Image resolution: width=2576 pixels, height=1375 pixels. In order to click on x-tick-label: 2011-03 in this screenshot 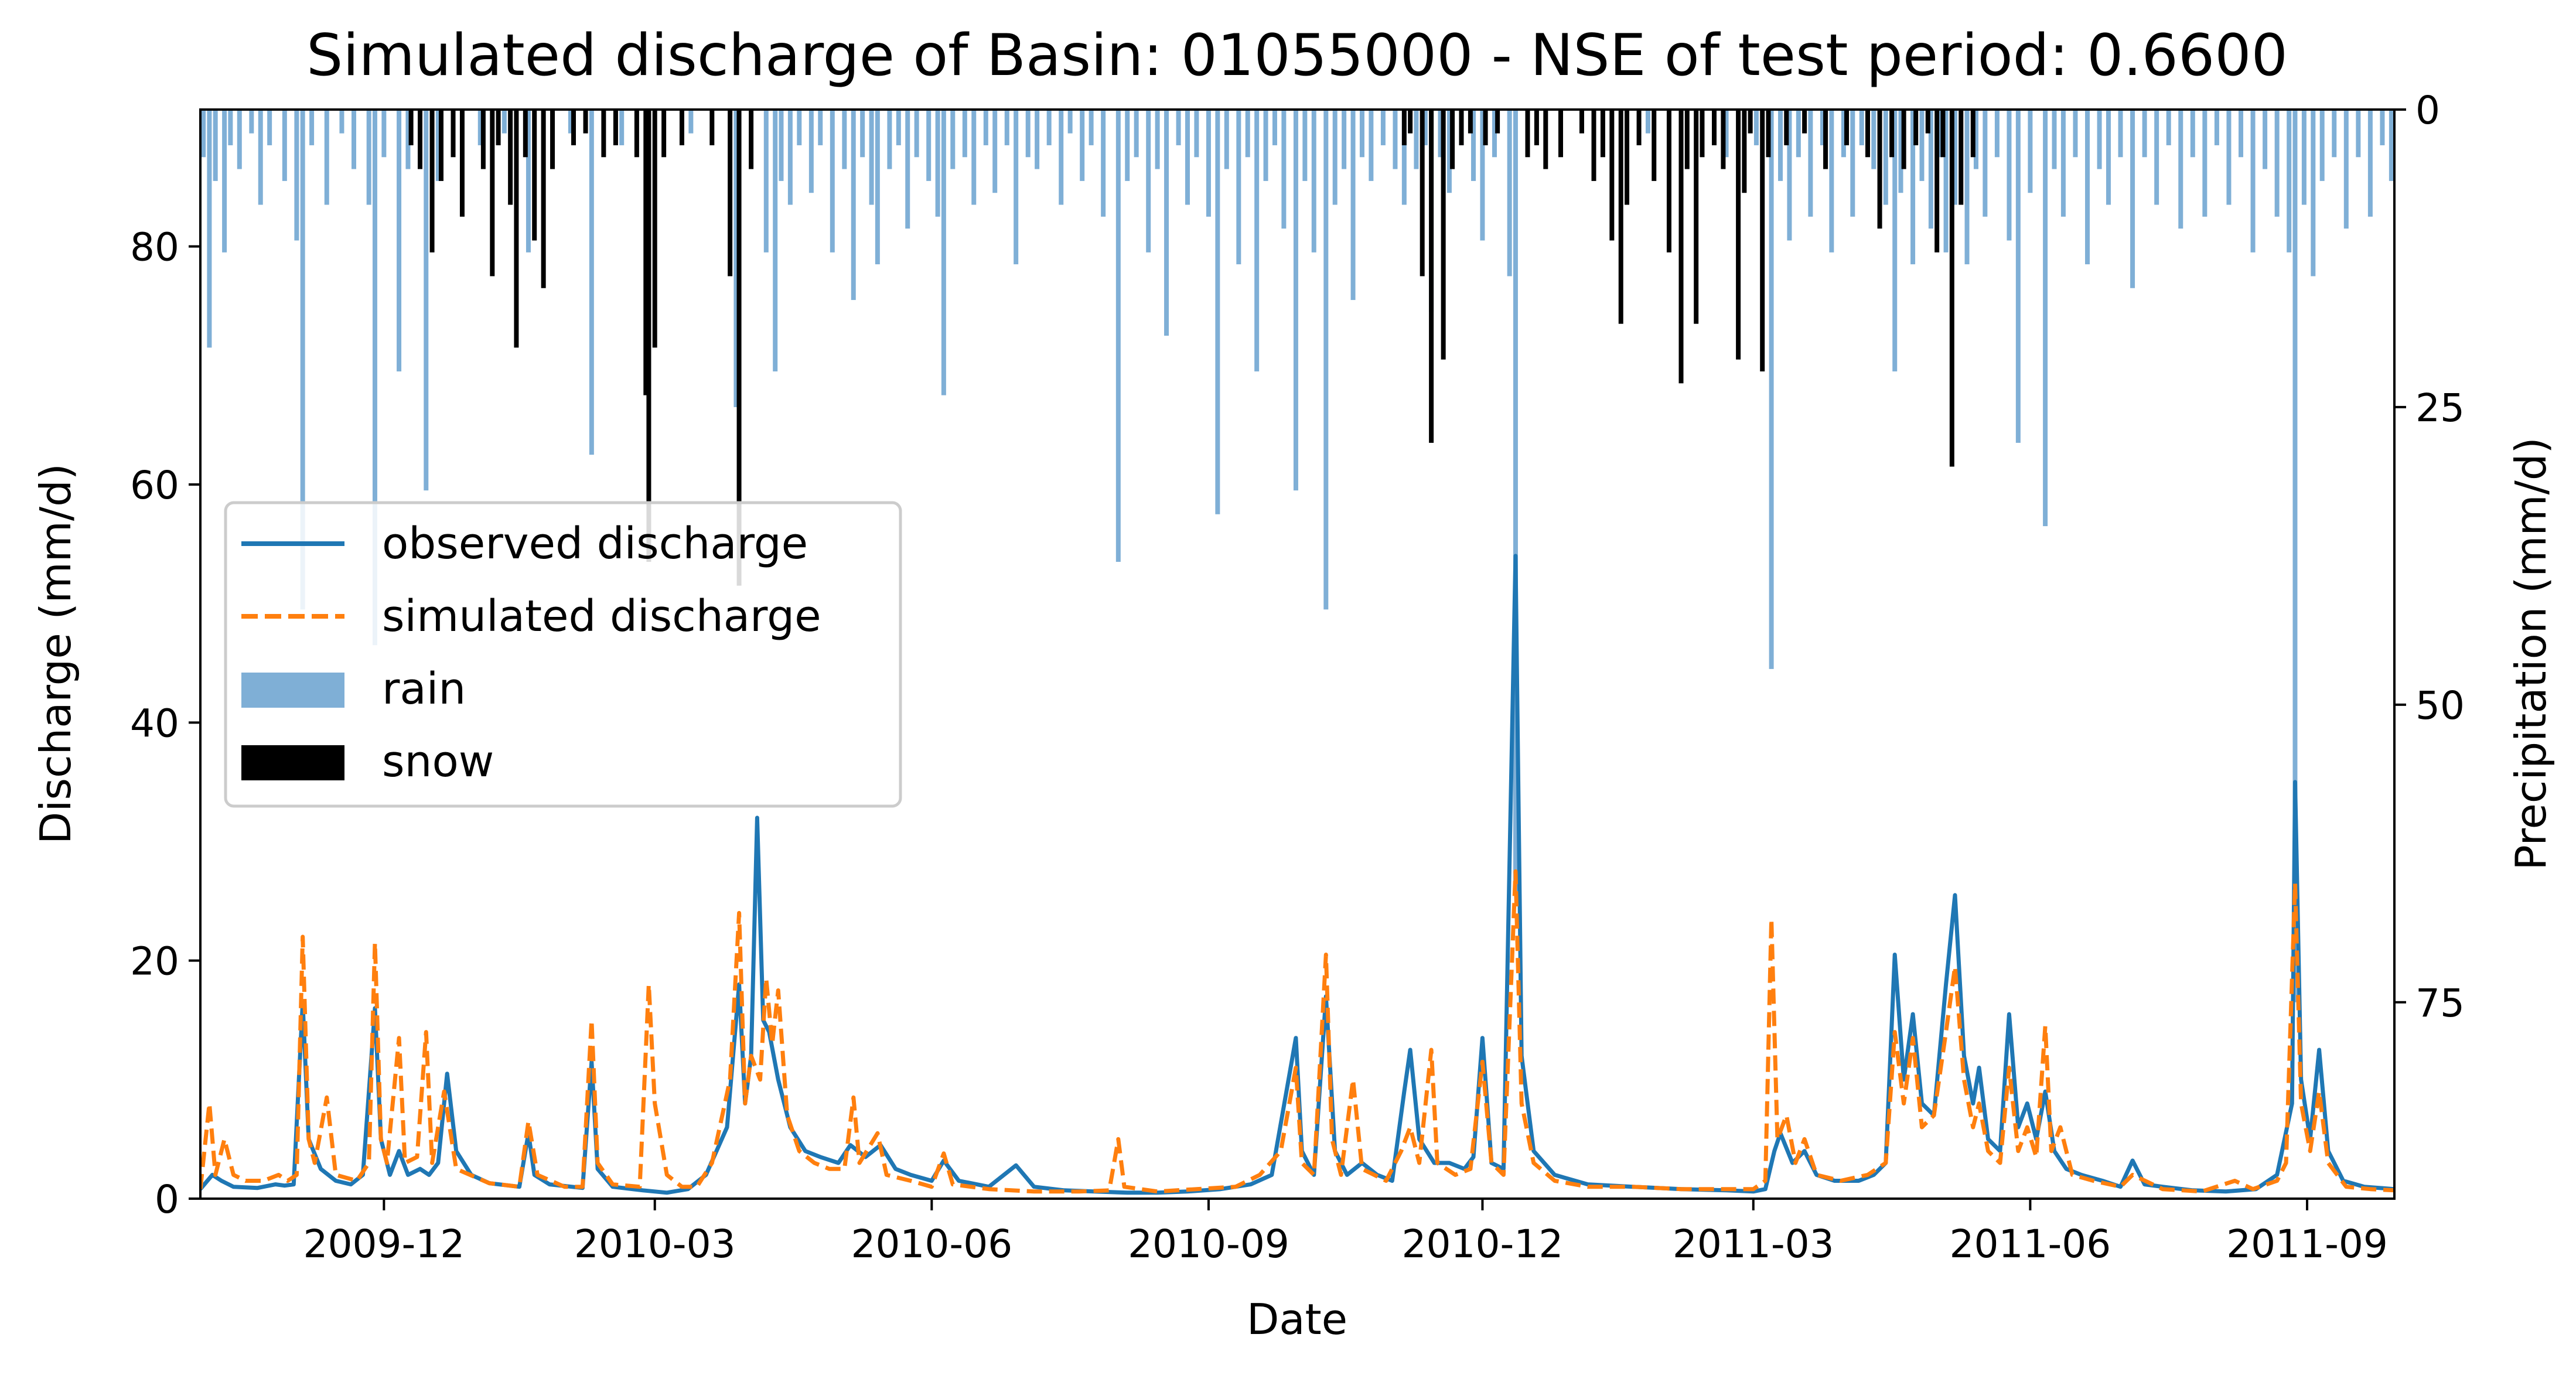, I will do `click(1754, 1244)`.